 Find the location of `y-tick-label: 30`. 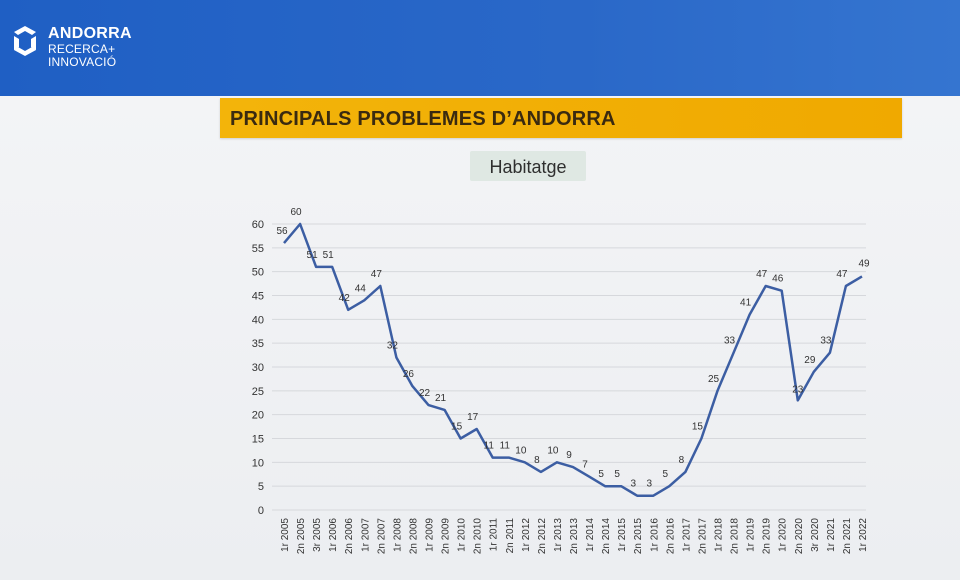

y-tick-label: 30 is located at coordinates (258, 368).